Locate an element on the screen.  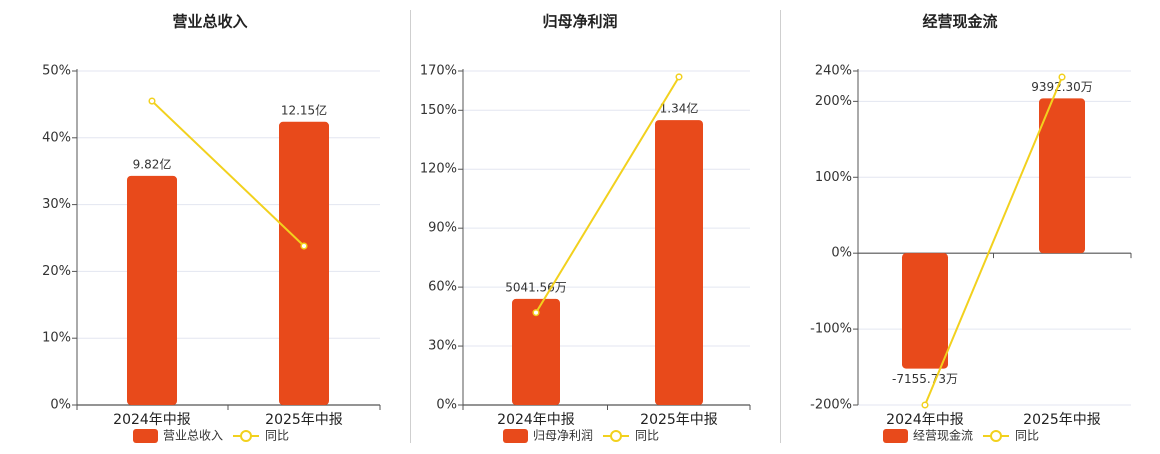
chart2-legend-line-marker is located at coordinates (616, 436).